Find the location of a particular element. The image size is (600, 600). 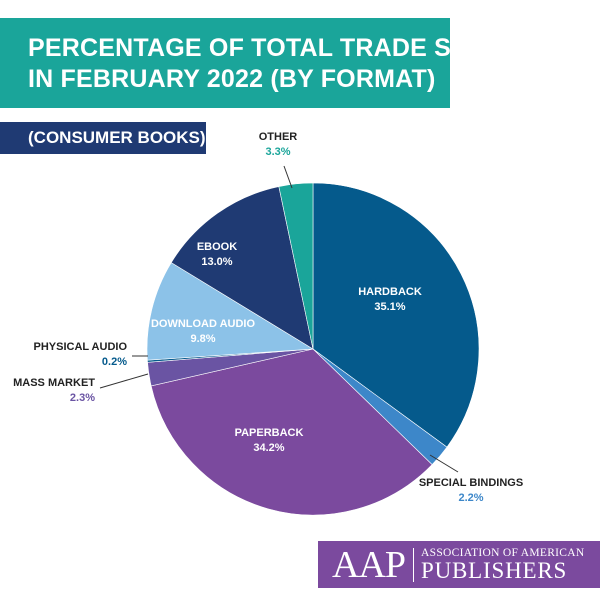

slice-label-special-bindings: SPECIAL BINDINGS is located at coordinates (471, 483).